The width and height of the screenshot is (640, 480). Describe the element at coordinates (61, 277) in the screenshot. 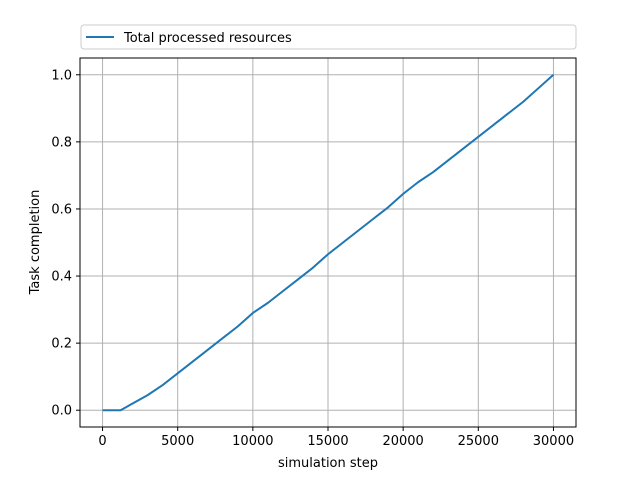

I see `y-tick-label: 0.4` at that location.